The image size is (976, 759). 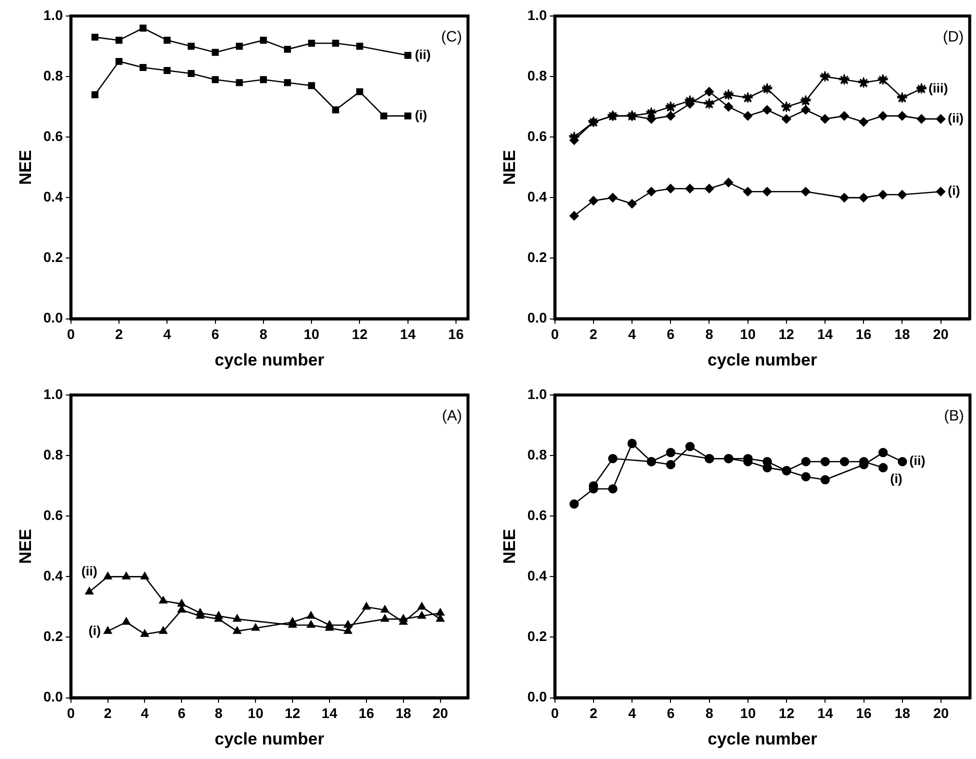 What do you see at coordinates (451, 37) in the screenshot?
I see `annotation: (C)` at bounding box center [451, 37].